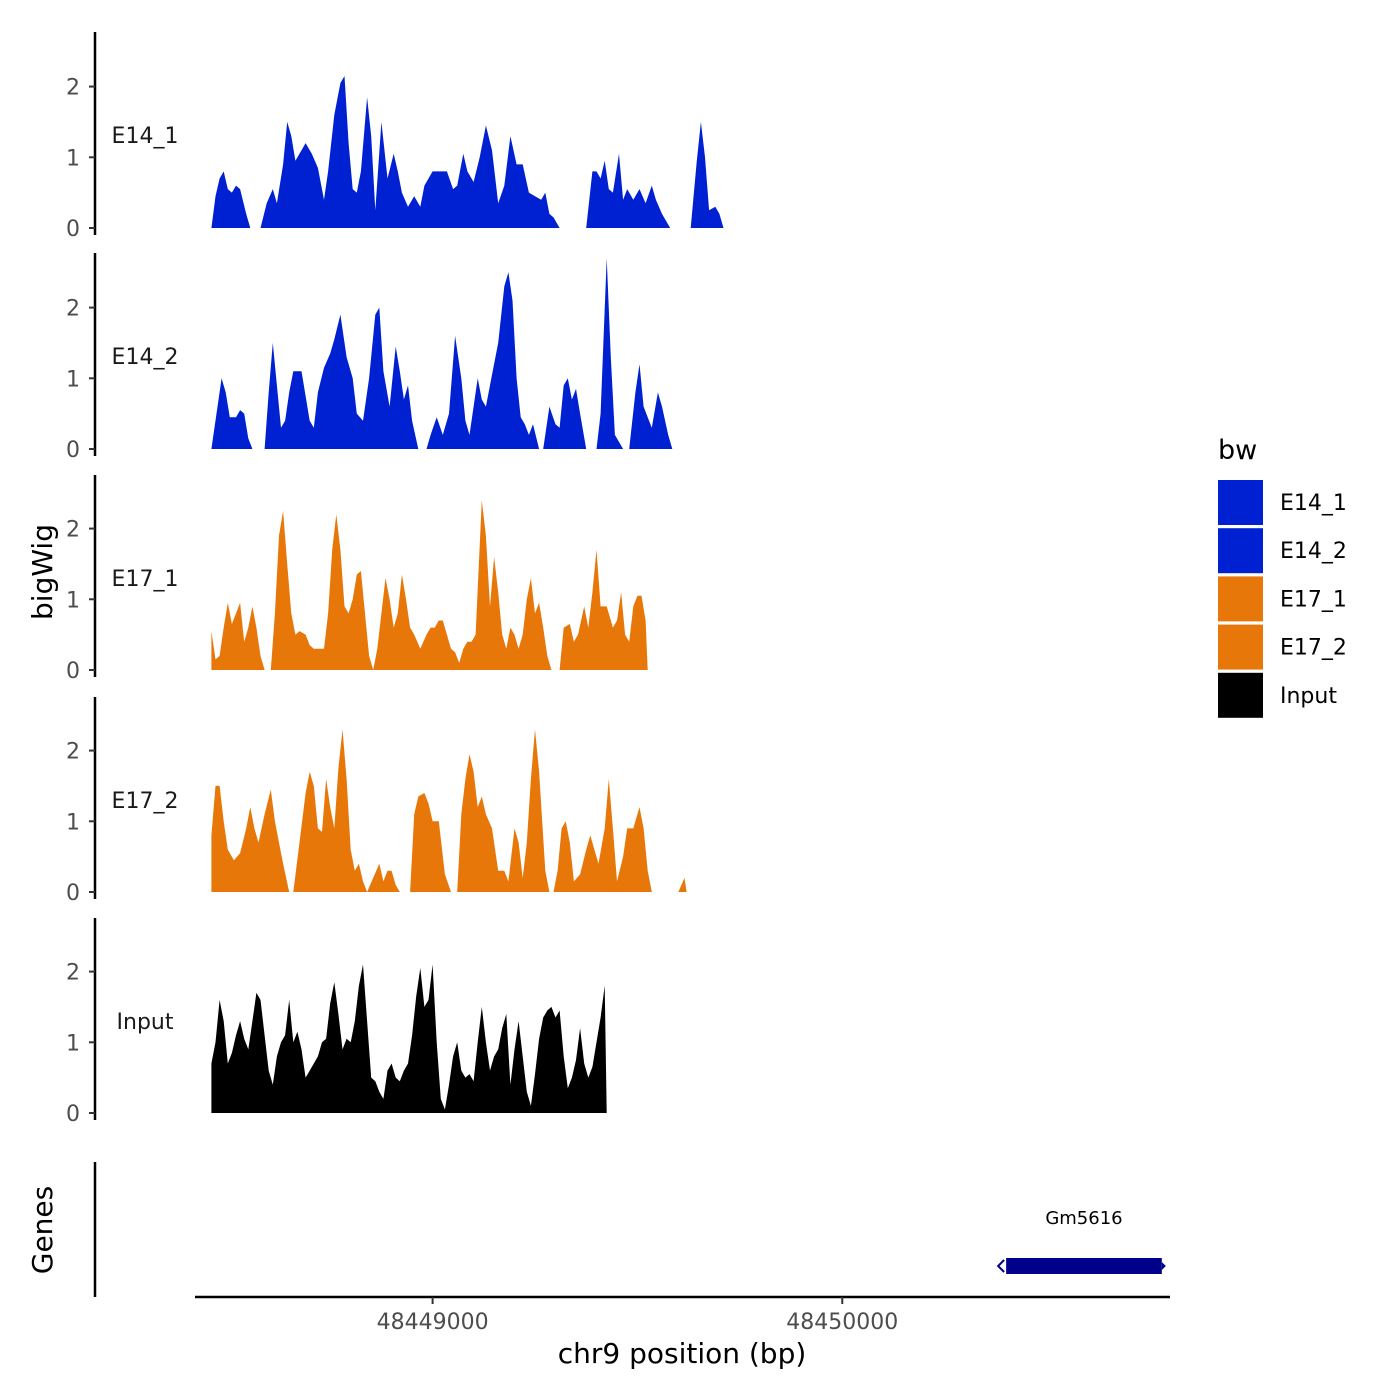 Image resolution: width=1400 pixels, height=1400 pixels. What do you see at coordinates (145, 1022) in the screenshot?
I see `track-label-Input: Input` at bounding box center [145, 1022].